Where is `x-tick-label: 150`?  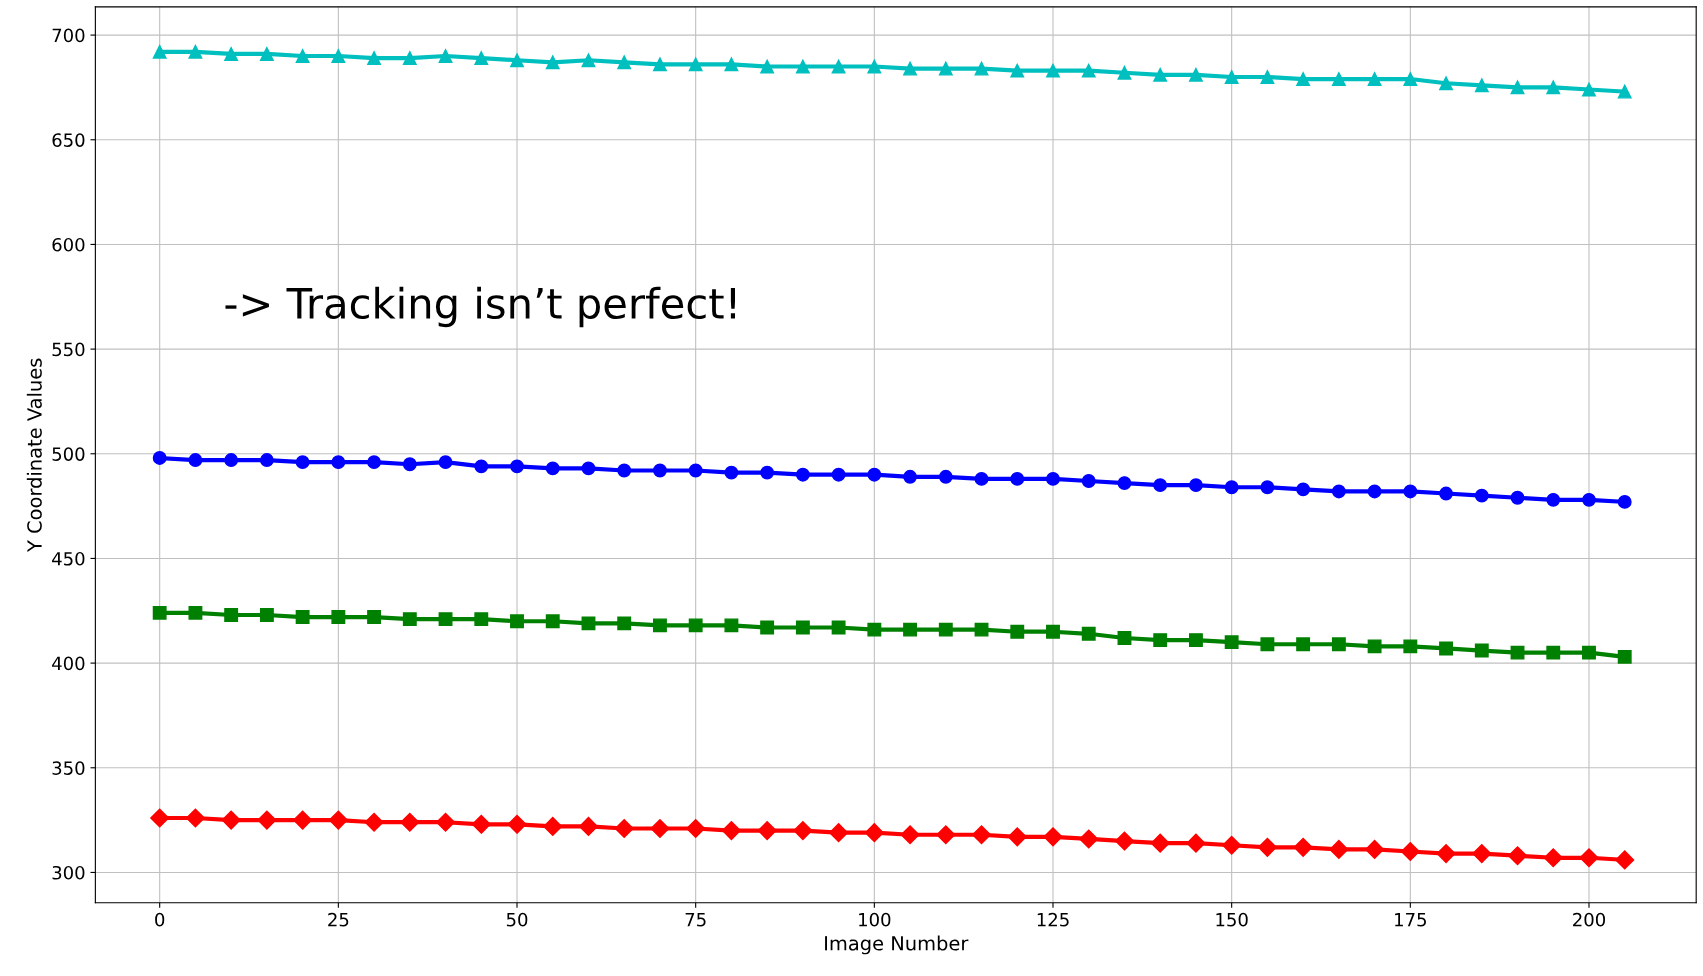 x-tick-label: 150 is located at coordinates (1232, 919).